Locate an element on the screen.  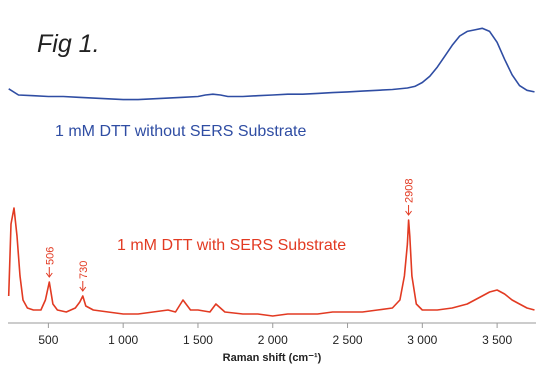
x-axis: 500 1 000 1 500 2 000 2 500 3 000 3 500 is located at coordinates (272, 334).